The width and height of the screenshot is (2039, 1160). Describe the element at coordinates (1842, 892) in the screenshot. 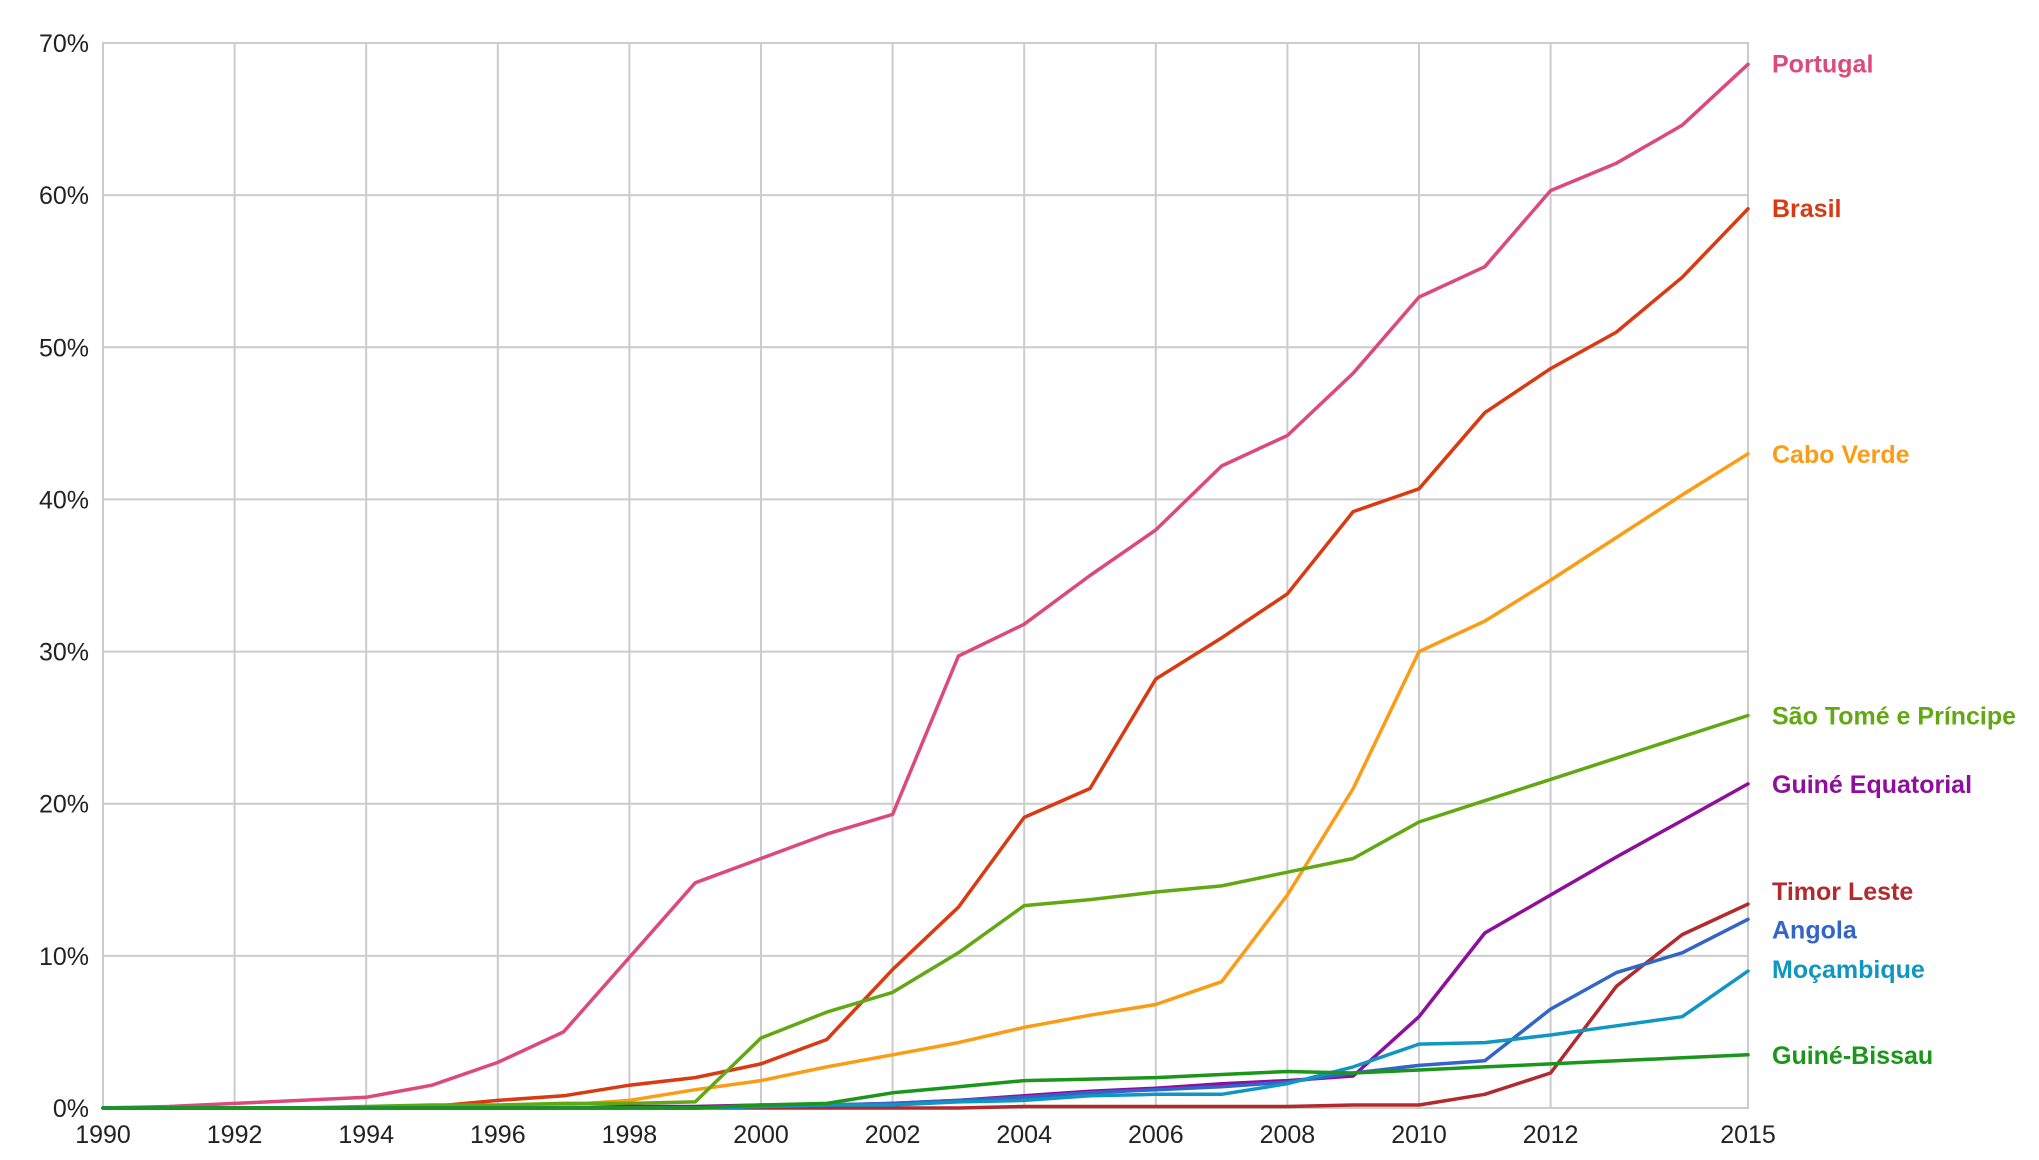

I see `series-label-timor-leste: Timor Leste` at that location.